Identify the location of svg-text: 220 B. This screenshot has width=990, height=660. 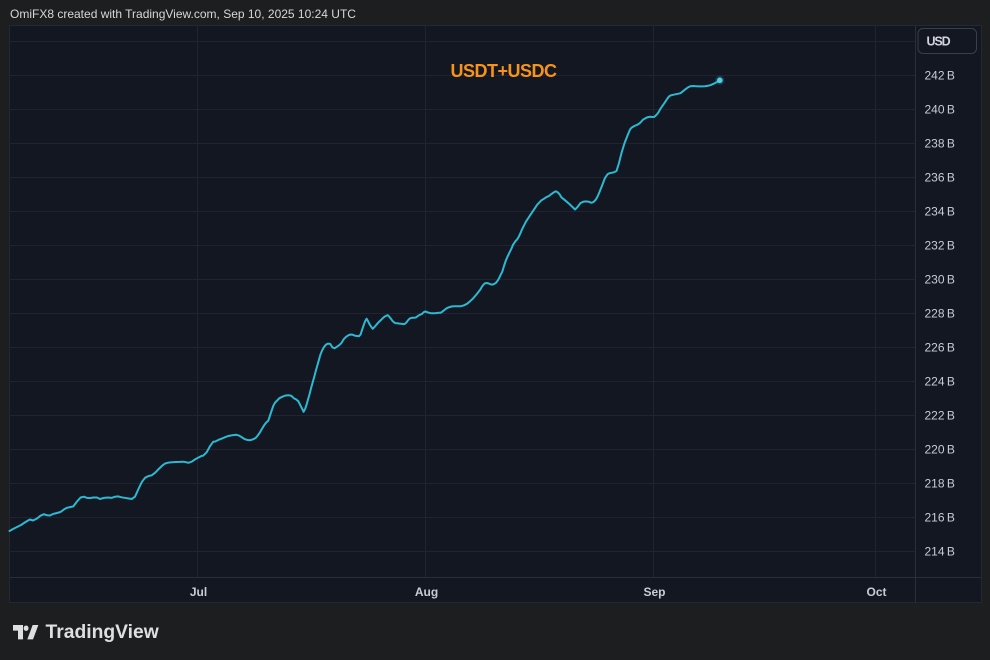
(940, 450).